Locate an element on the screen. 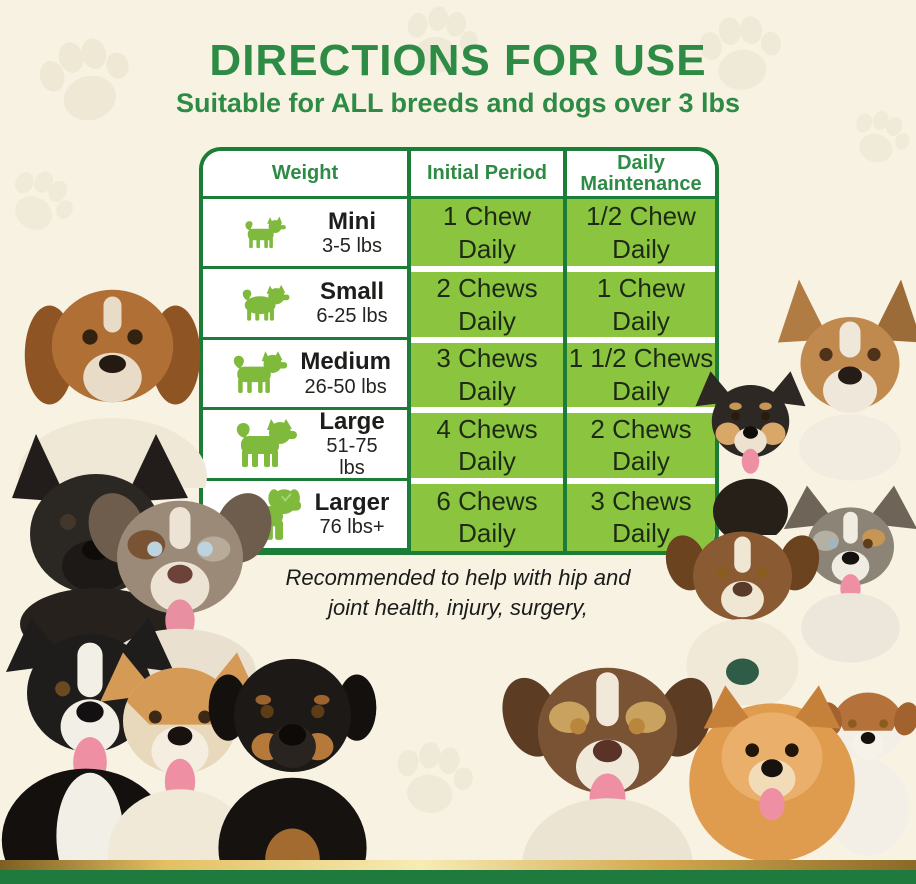 The height and width of the screenshot is (884, 916). daily-maintenance-value: 1/2 Chew Daily is located at coordinates (641, 233).